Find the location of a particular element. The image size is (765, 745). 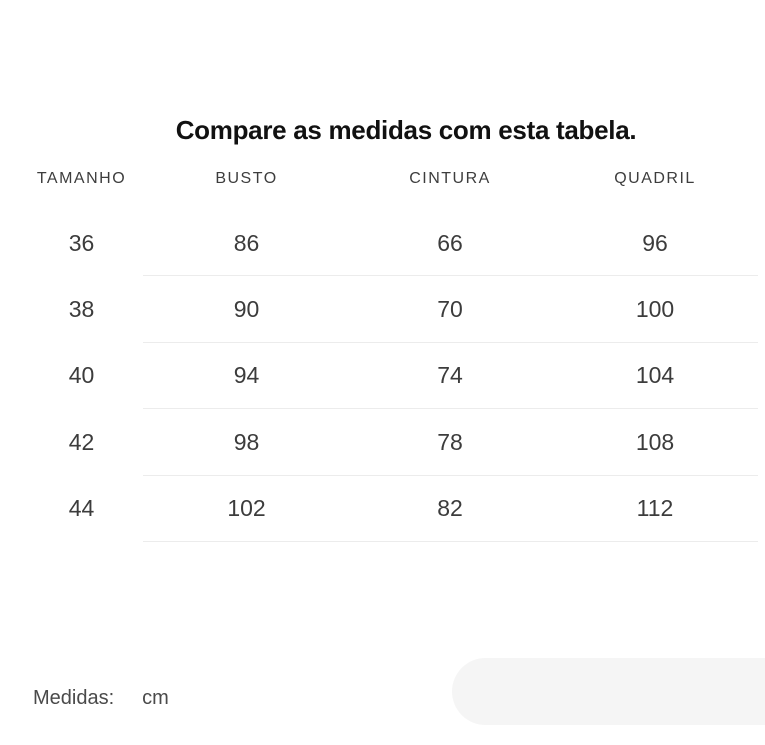

cell-waist: 74 is located at coordinates (450, 375).